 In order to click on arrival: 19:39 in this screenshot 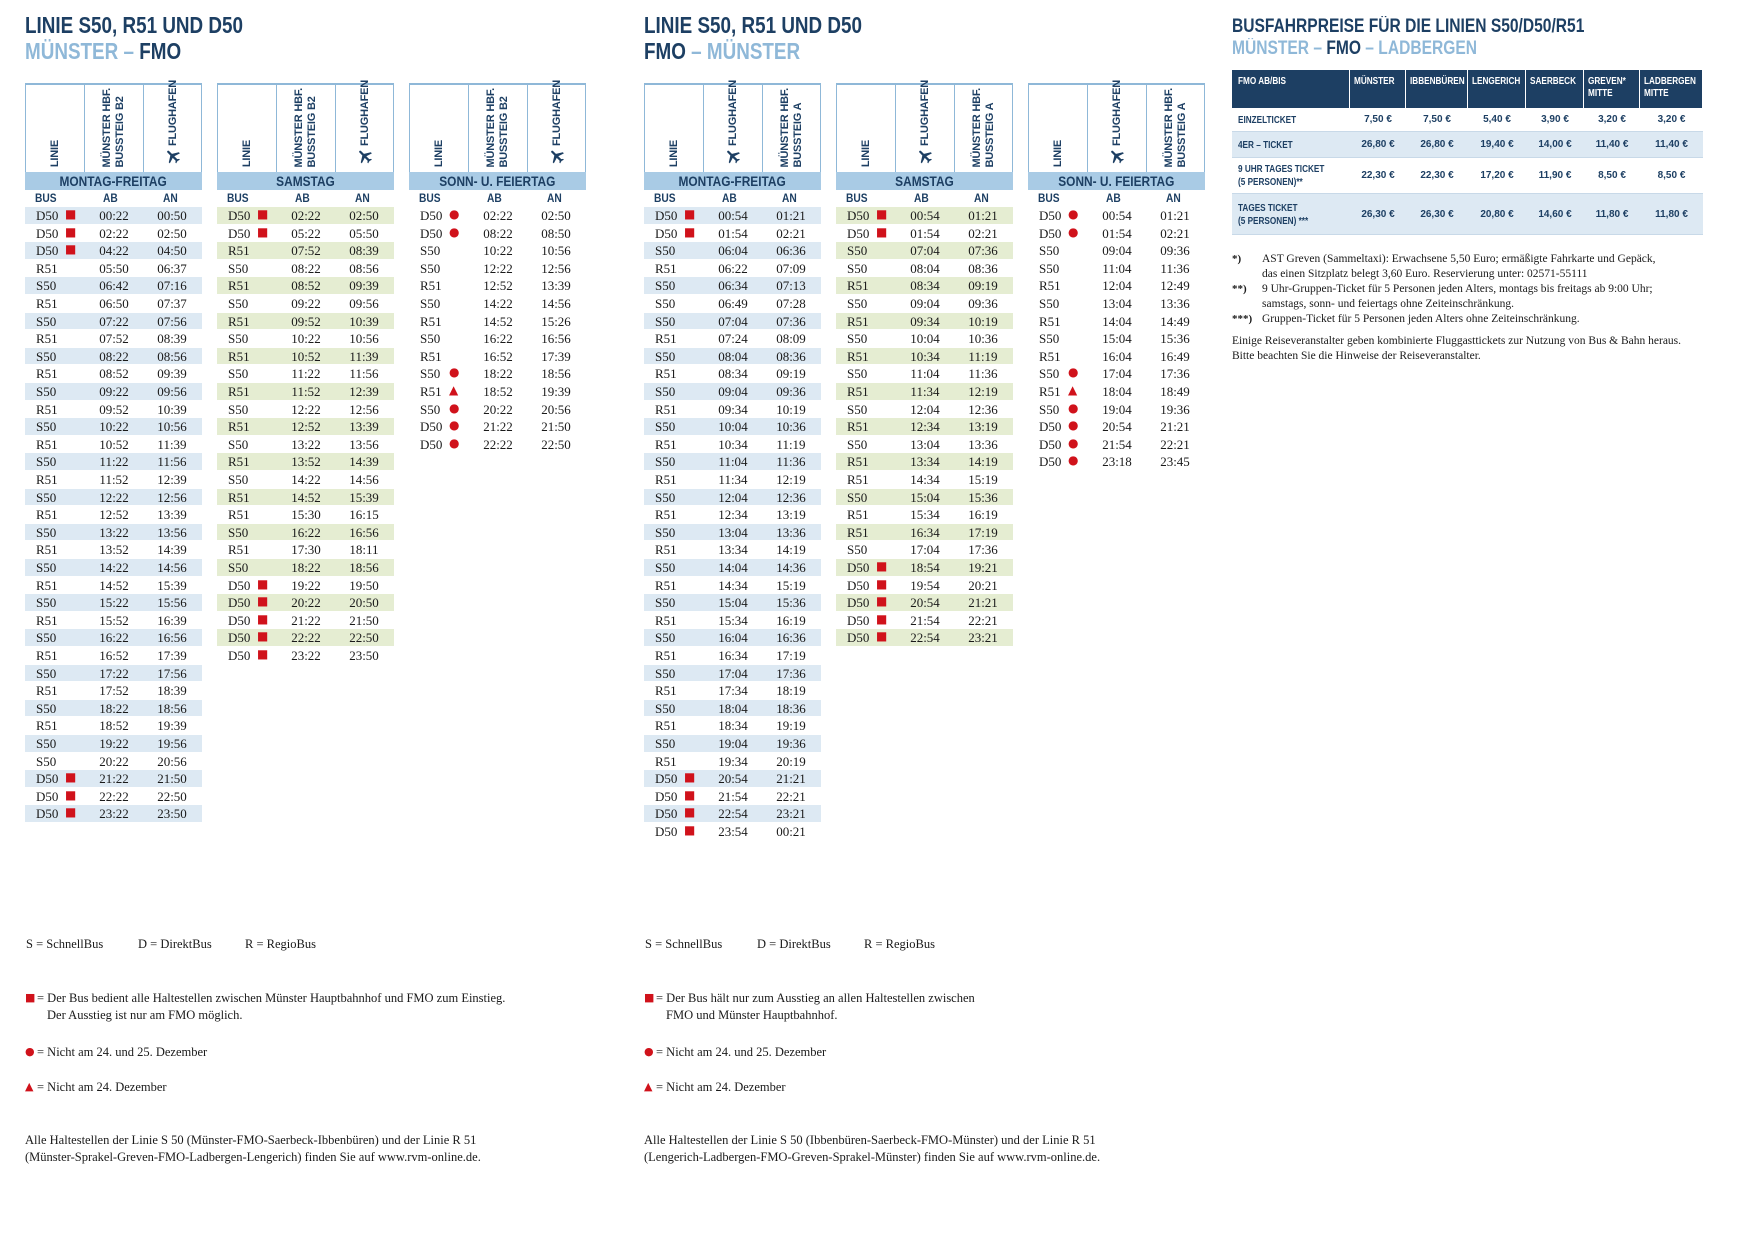, I will do `click(556, 391)`.